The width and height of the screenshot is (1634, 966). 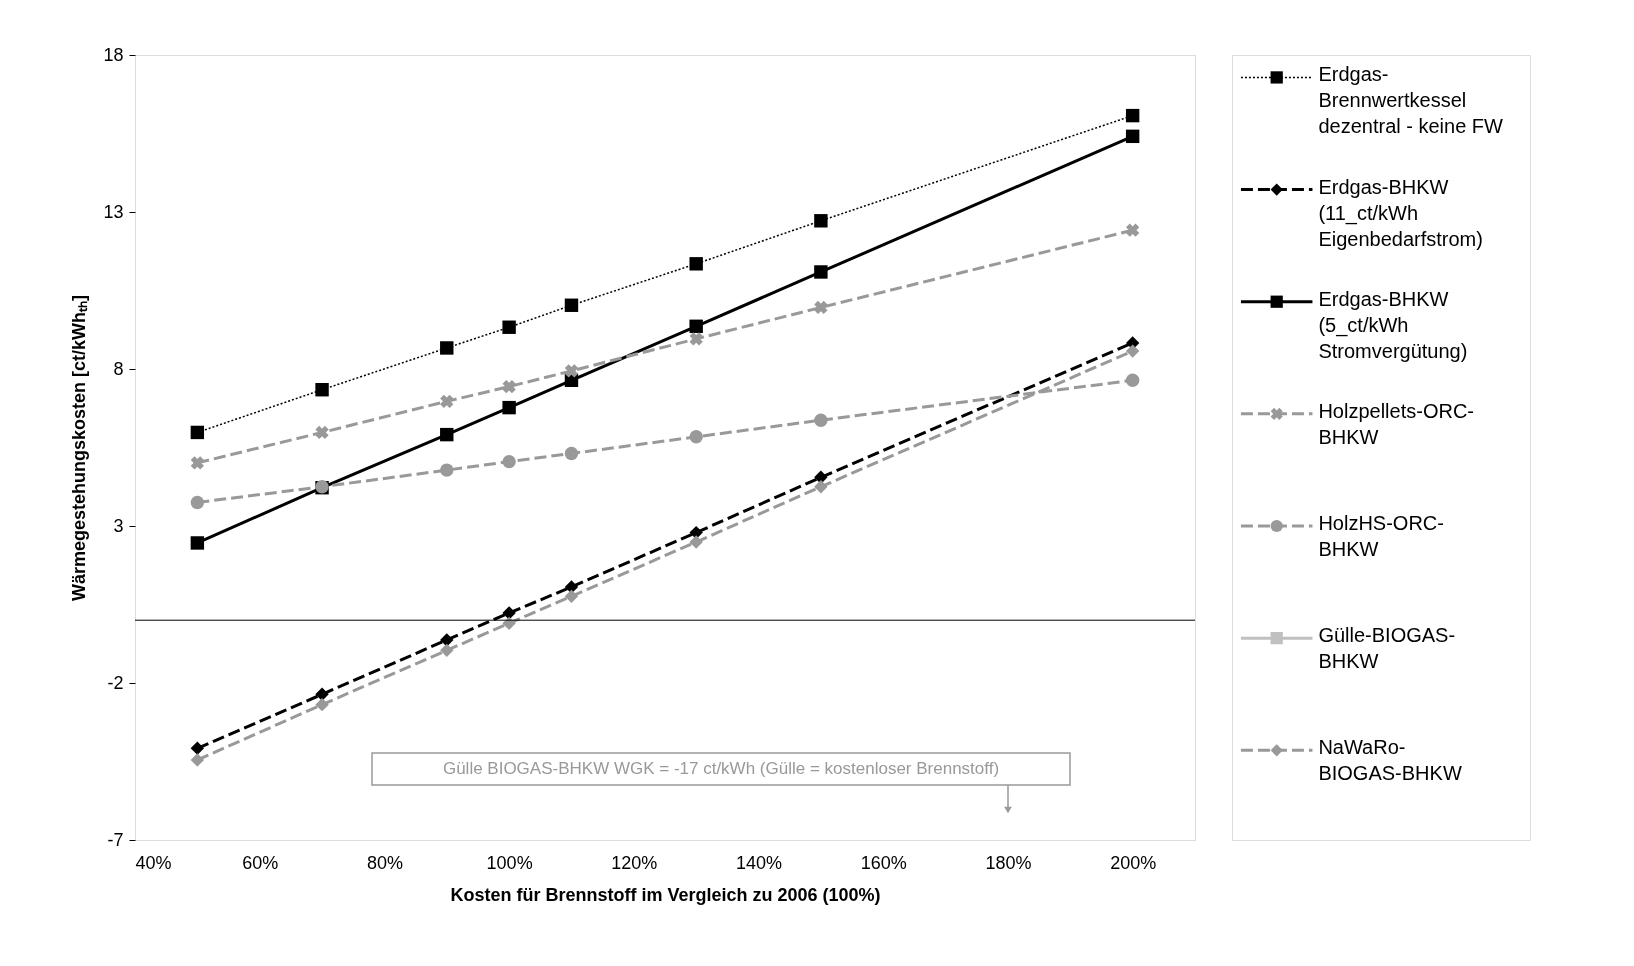 What do you see at coordinates (1396, 423) in the screenshot?
I see `legend-label: Holzpellets-ORC- BHKW` at bounding box center [1396, 423].